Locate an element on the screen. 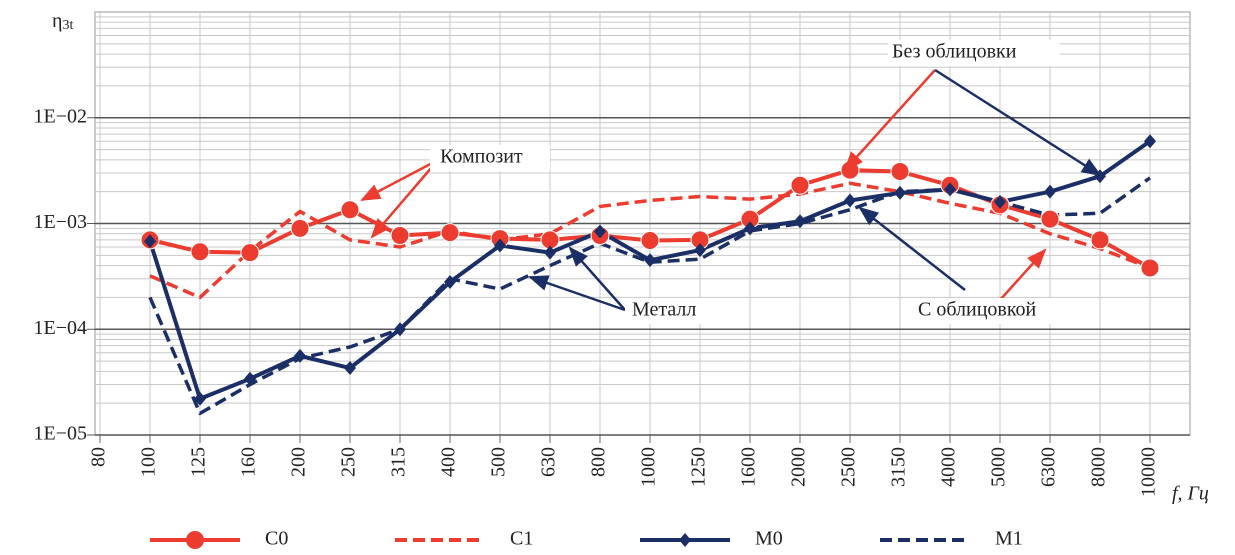  x-axis-label: f, Гц is located at coordinates (1190, 494).